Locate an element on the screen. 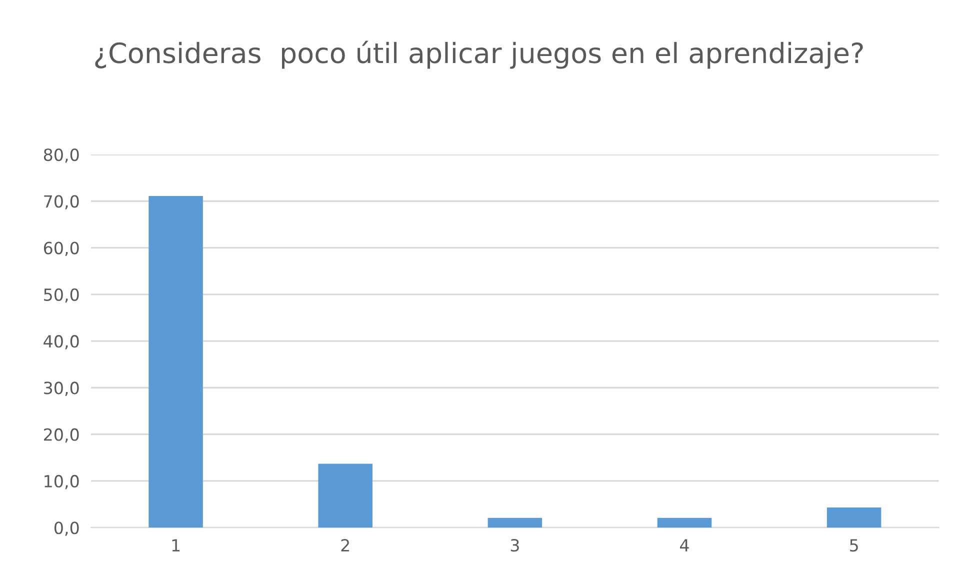 This screenshot has width=958, height=583. x-tick-label: 1 is located at coordinates (176, 545).